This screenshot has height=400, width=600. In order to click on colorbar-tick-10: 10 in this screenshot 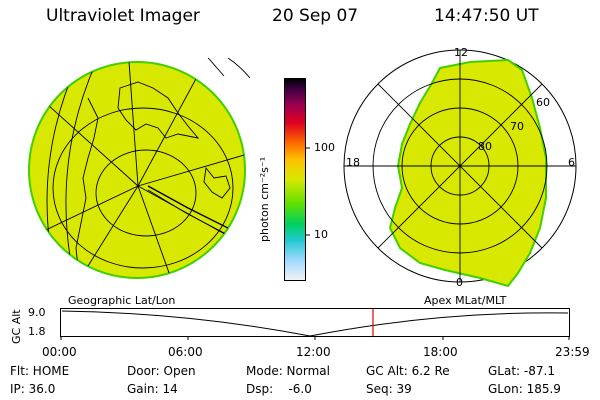, I will do `click(321, 234)`.